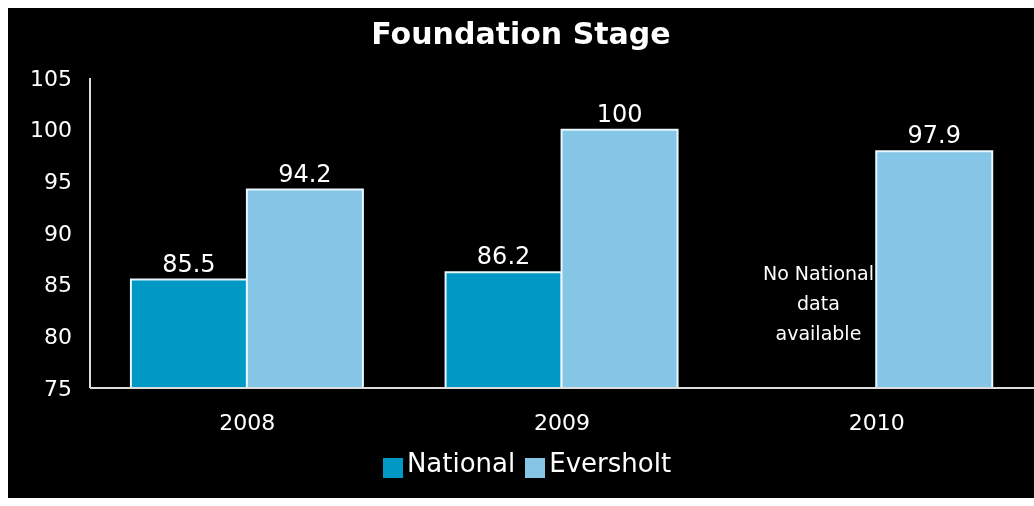 This screenshot has width=1034, height=506. What do you see at coordinates (51, 78) in the screenshot?
I see `y-tick-label: 105` at bounding box center [51, 78].